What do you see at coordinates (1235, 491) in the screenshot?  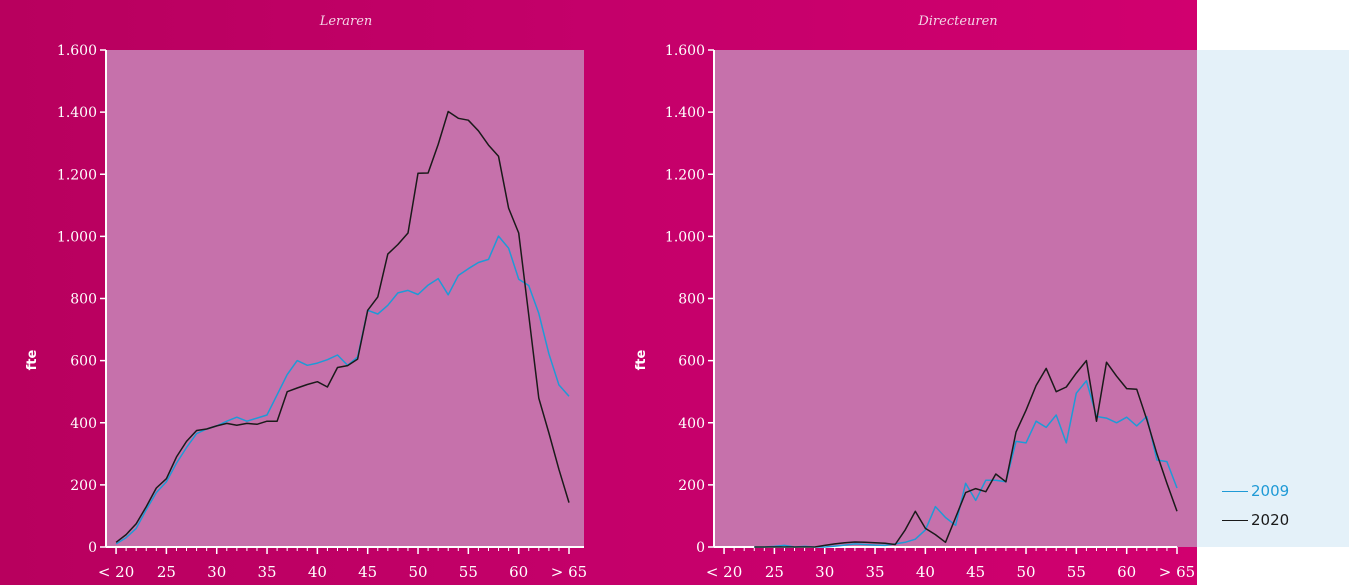 I see `legend-swatch-2009` at bounding box center [1235, 491].